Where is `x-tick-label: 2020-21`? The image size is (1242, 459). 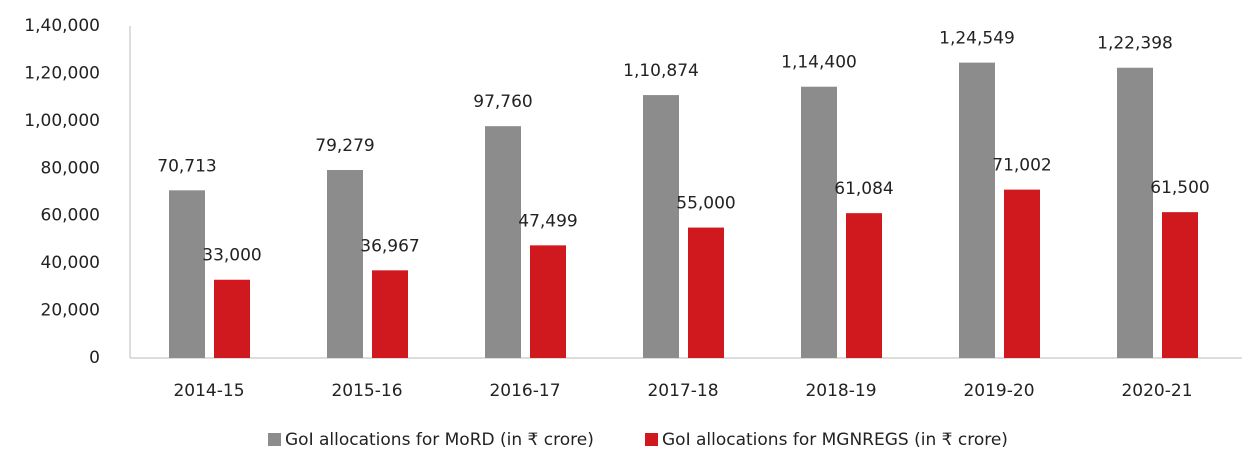 x-tick-label: 2020-21 is located at coordinates (1156, 391).